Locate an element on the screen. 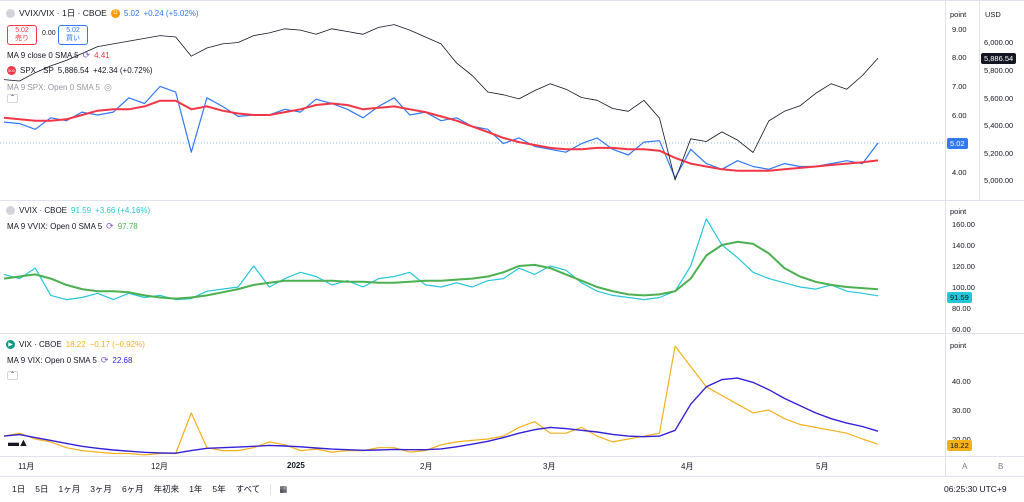  date-range-calendar-icon: ▦ is located at coordinates (278, 489).